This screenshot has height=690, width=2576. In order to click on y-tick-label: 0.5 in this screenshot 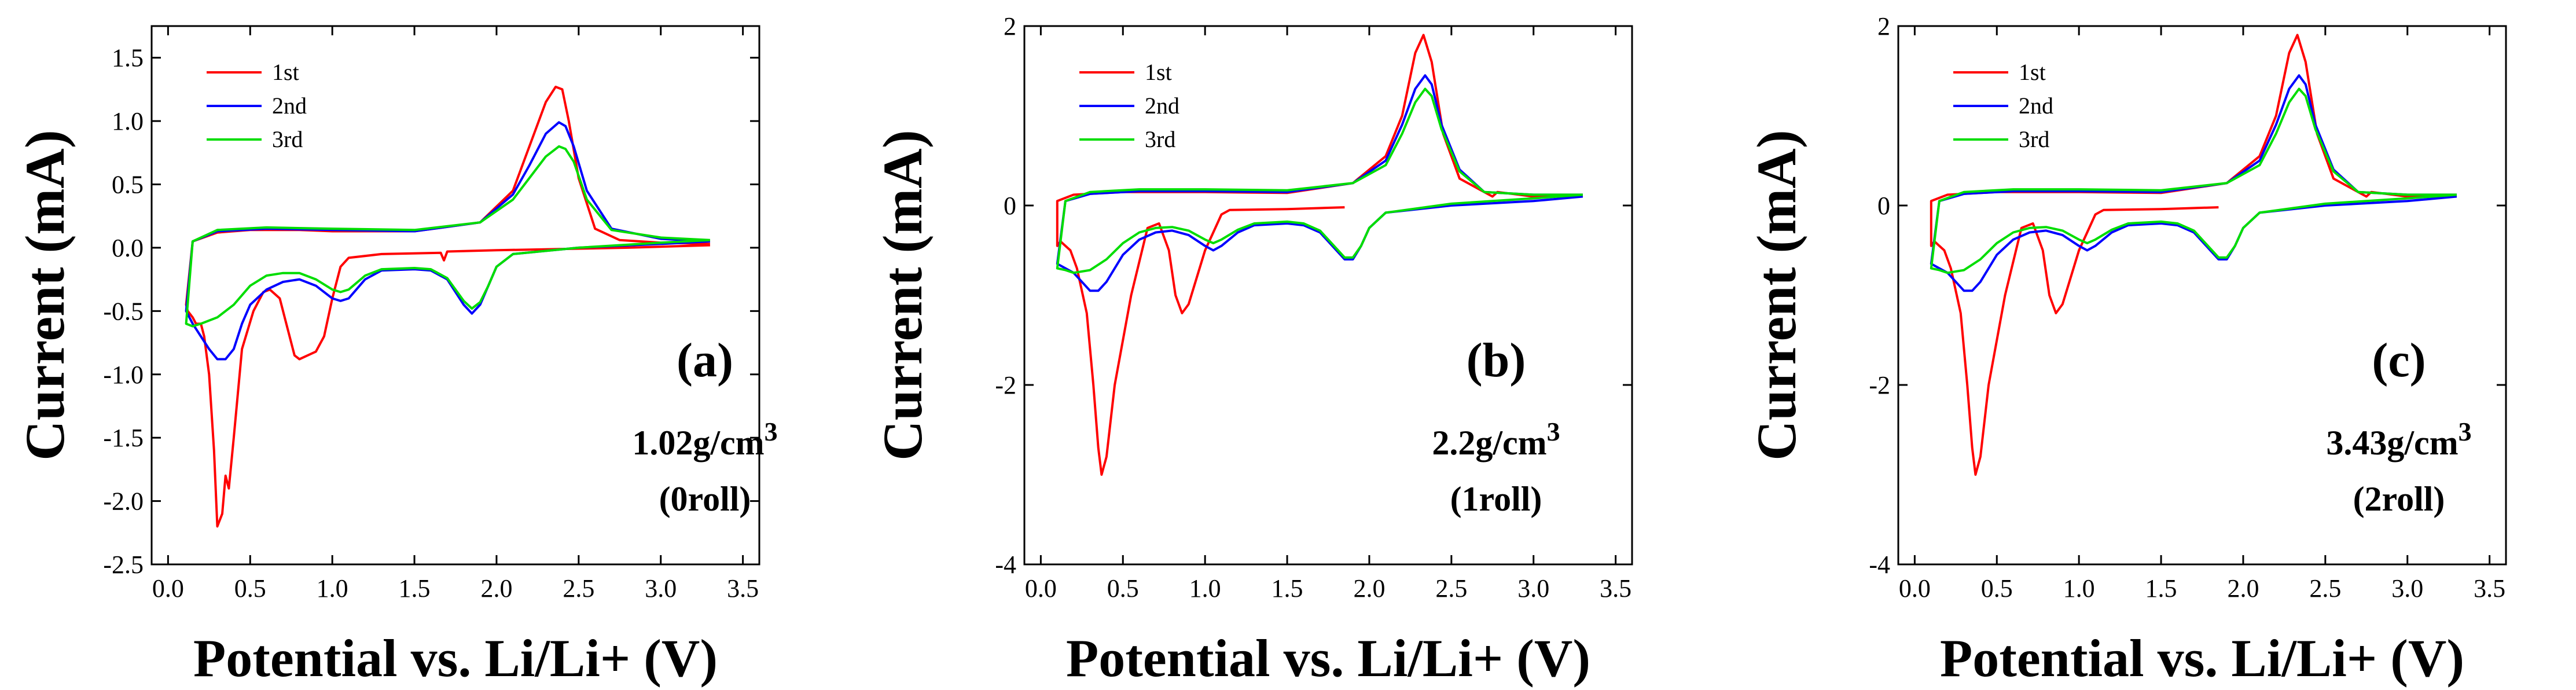, I will do `click(128, 185)`.